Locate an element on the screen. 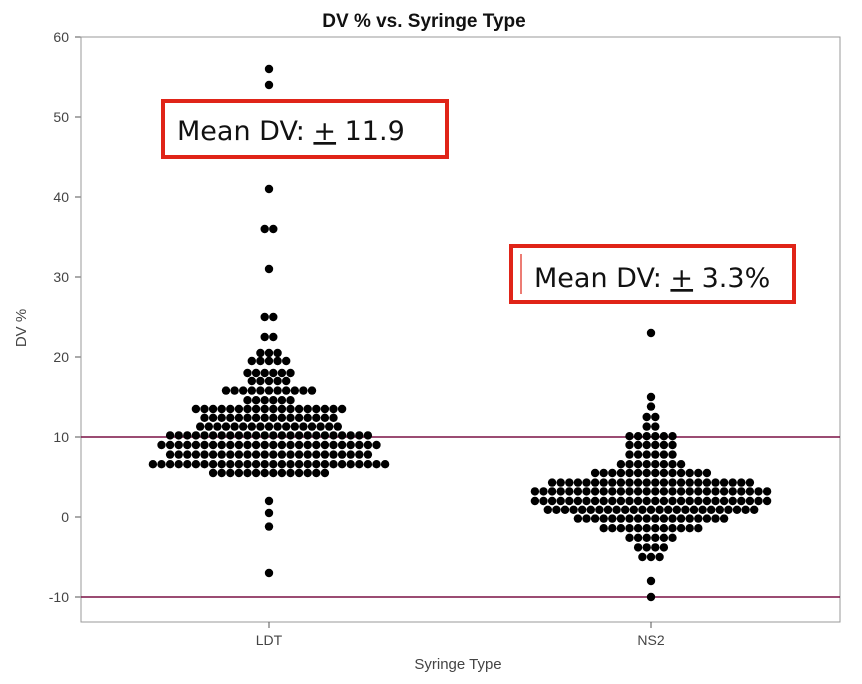 The height and width of the screenshot is (684, 862). annotation-box: Mean DV: + 3.3% is located at coordinates (652, 274).